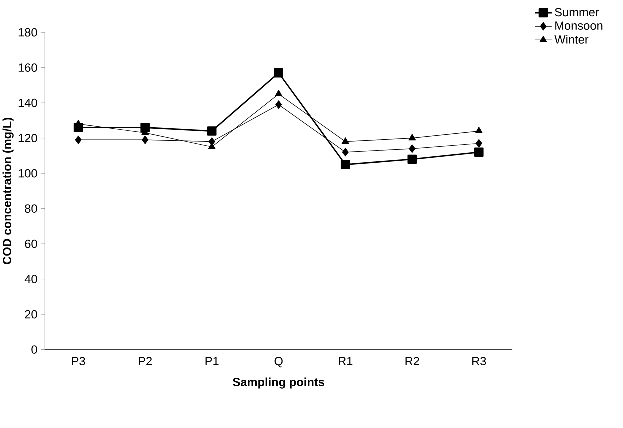  What do you see at coordinates (28, 68) in the screenshot?
I see `y-tick-label: 160` at bounding box center [28, 68].